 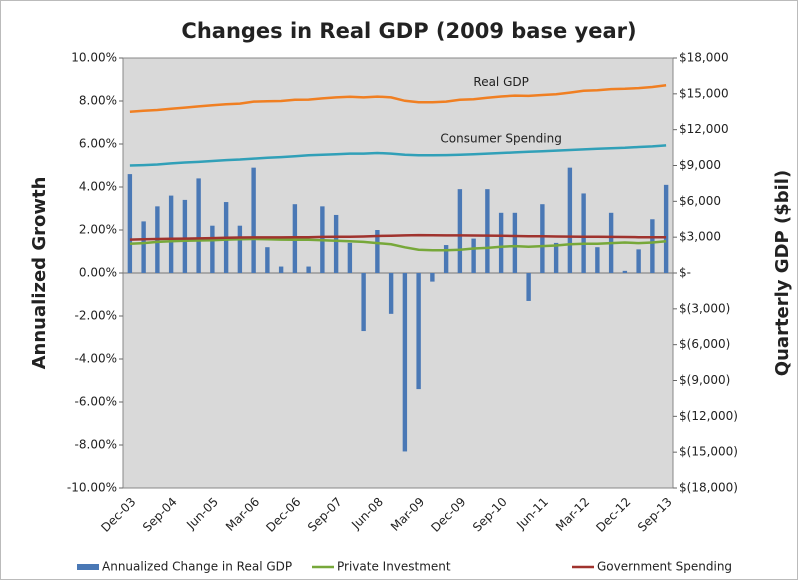 I want to click on y-tick-label: -6.00%, so click(x=96, y=402).